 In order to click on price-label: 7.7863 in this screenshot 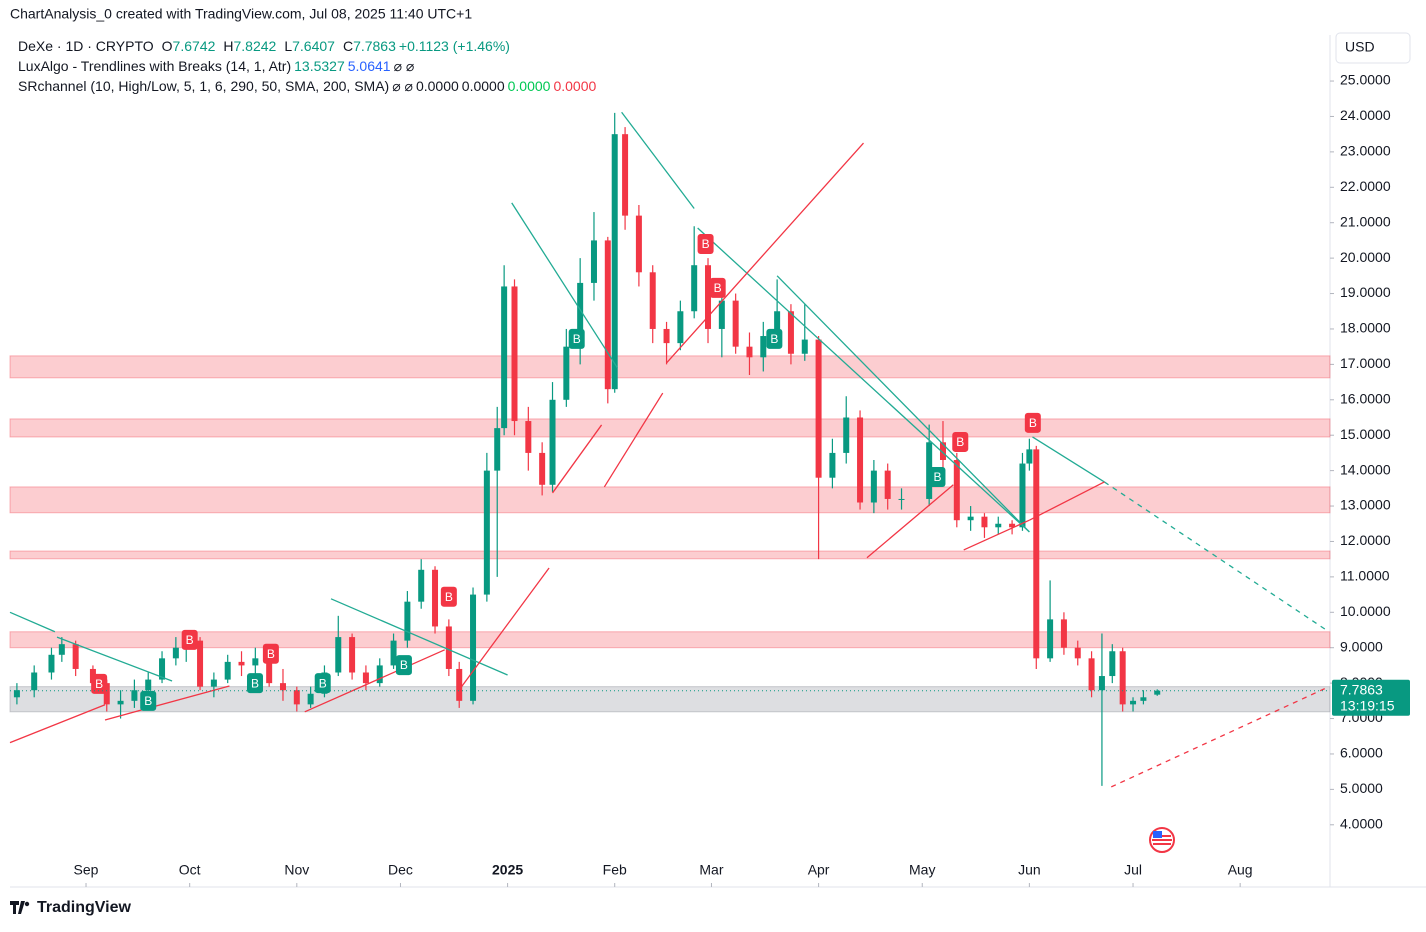, I will do `click(1361, 689)`.